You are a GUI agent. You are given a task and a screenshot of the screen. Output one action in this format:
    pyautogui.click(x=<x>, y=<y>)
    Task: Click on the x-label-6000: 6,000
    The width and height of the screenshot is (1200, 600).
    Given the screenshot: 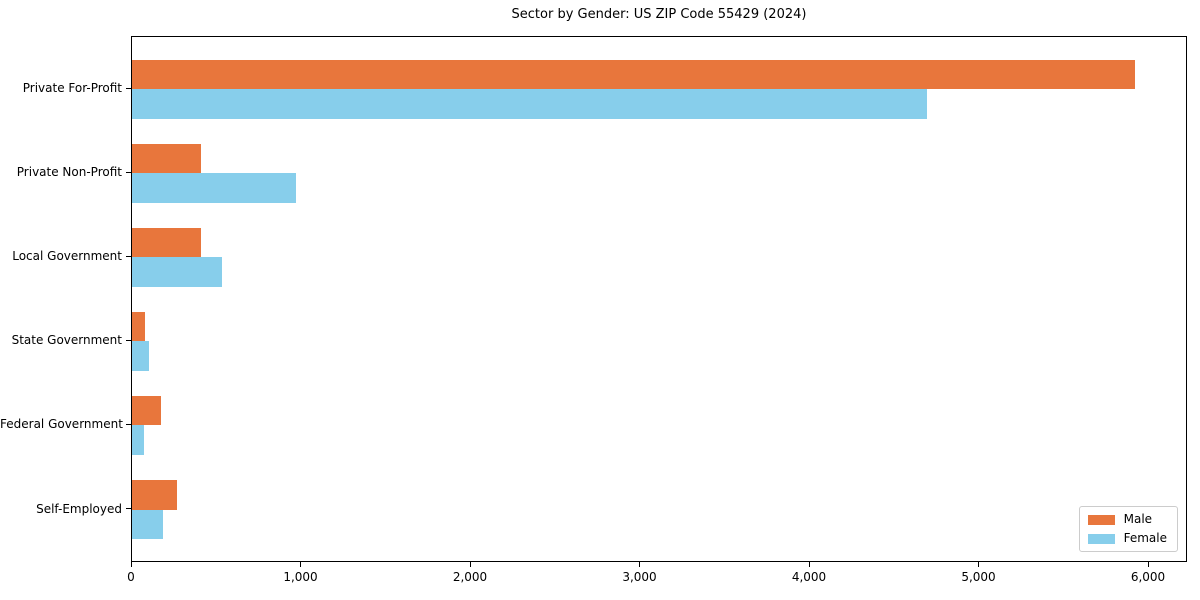 What is the action you would take?
    pyautogui.click(x=1148, y=577)
    